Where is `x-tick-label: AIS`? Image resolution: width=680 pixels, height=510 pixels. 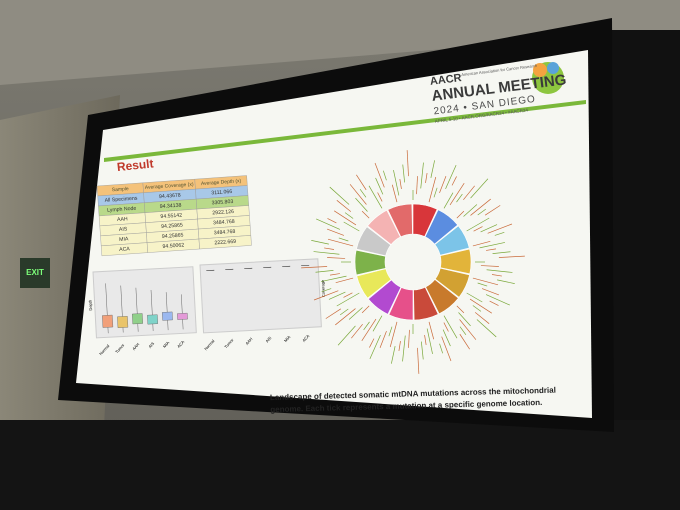 x-tick-label: AIS is located at coordinates (268, 339).